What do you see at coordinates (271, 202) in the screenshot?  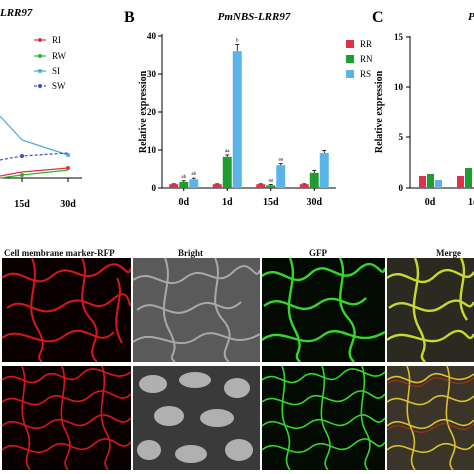 I see `panel-b-xtick-label: 15d` at bounding box center [271, 202].